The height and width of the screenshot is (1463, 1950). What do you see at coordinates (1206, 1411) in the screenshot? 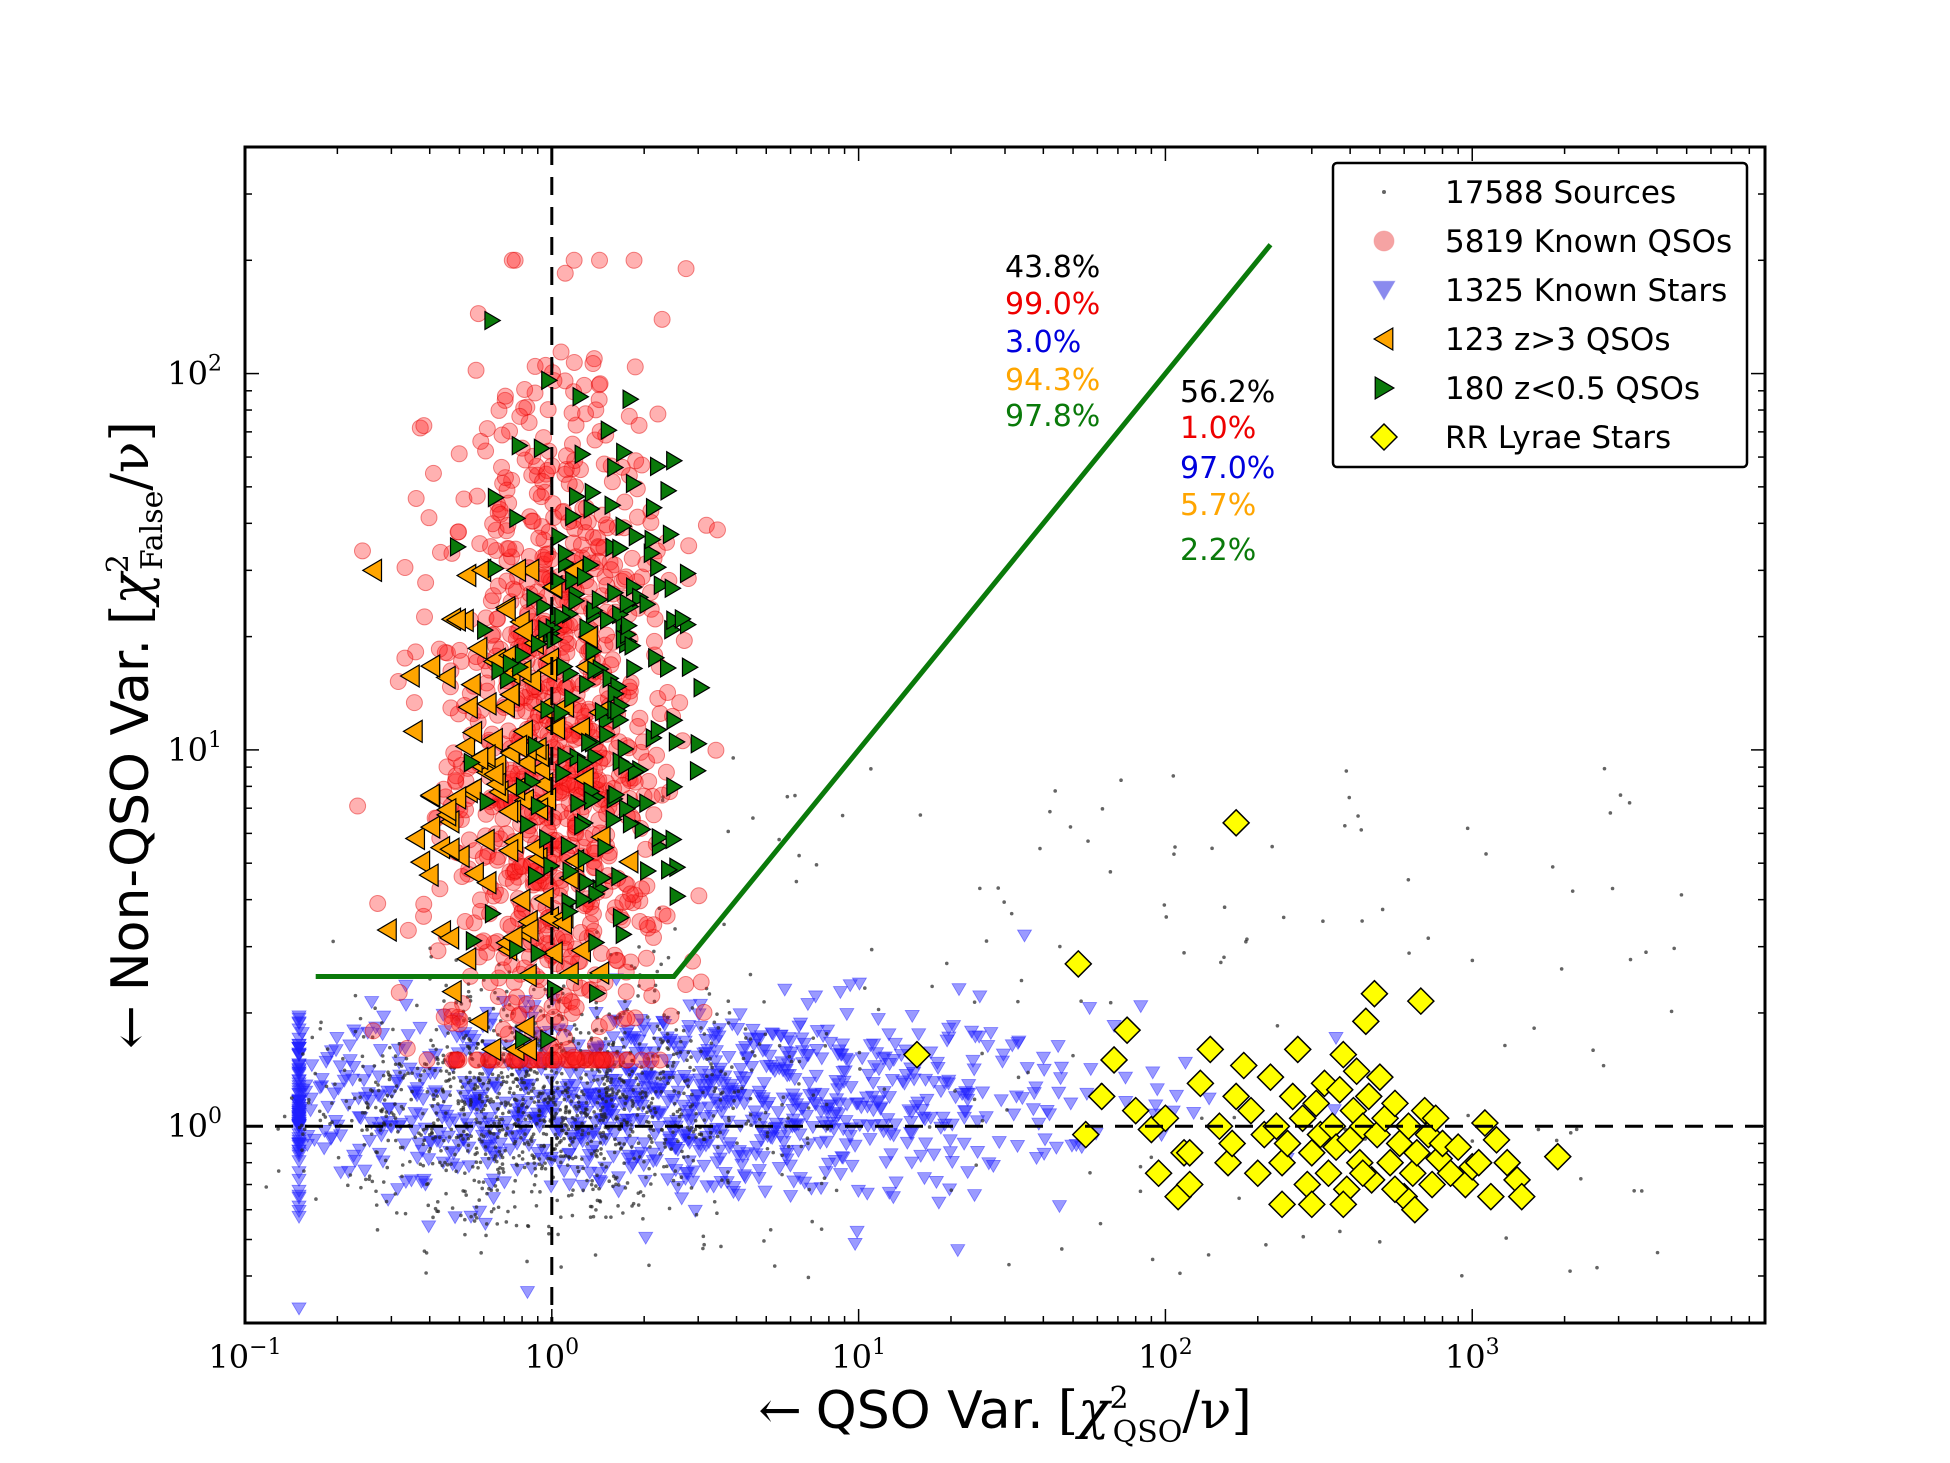
I see `x-axis-tail: /ν` at bounding box center [1206, 1411].